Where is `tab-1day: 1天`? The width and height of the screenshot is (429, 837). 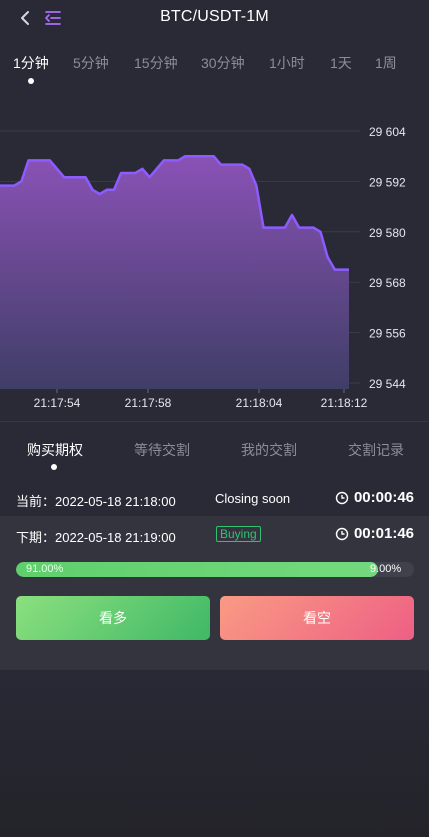
tab-1day: 1天 is located at coordinates (341, 63).